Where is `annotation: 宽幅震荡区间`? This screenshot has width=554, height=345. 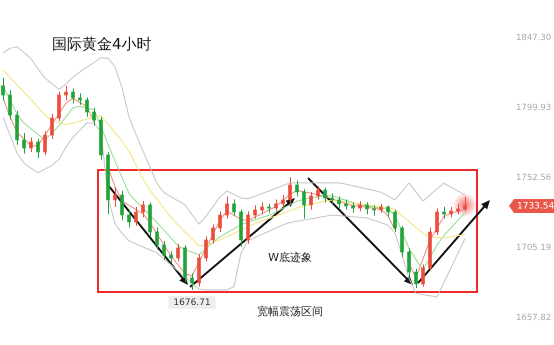
annotation: 宽幅震荡区间 is located at coordinates (290, 311).